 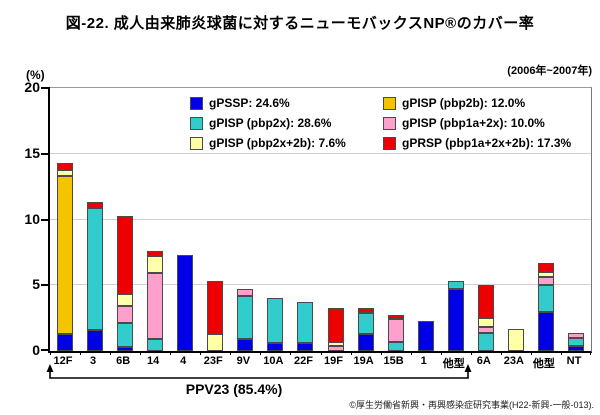 I want to click on segment-15B-gPISP (pbp2x), so click(x=396, y=346).